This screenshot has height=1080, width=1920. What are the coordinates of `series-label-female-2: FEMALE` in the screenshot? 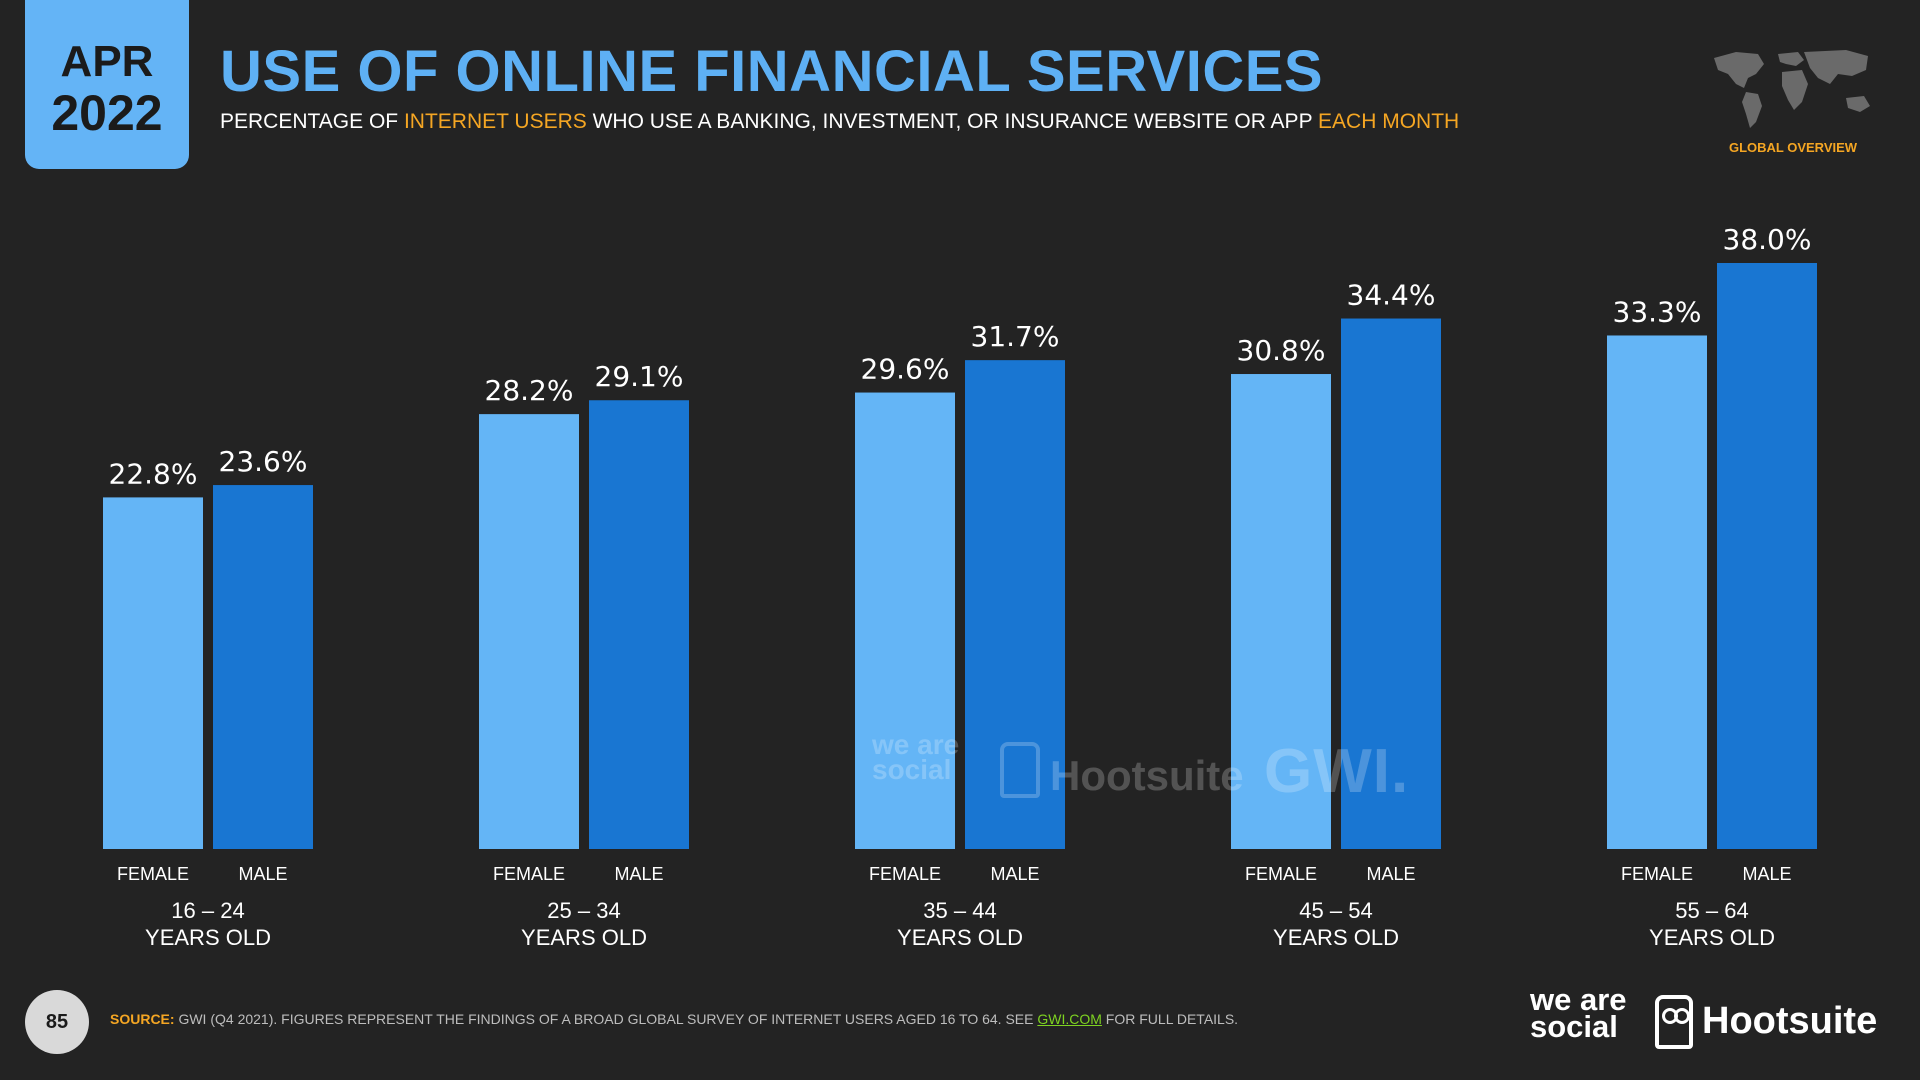 It's located at (529, 874).